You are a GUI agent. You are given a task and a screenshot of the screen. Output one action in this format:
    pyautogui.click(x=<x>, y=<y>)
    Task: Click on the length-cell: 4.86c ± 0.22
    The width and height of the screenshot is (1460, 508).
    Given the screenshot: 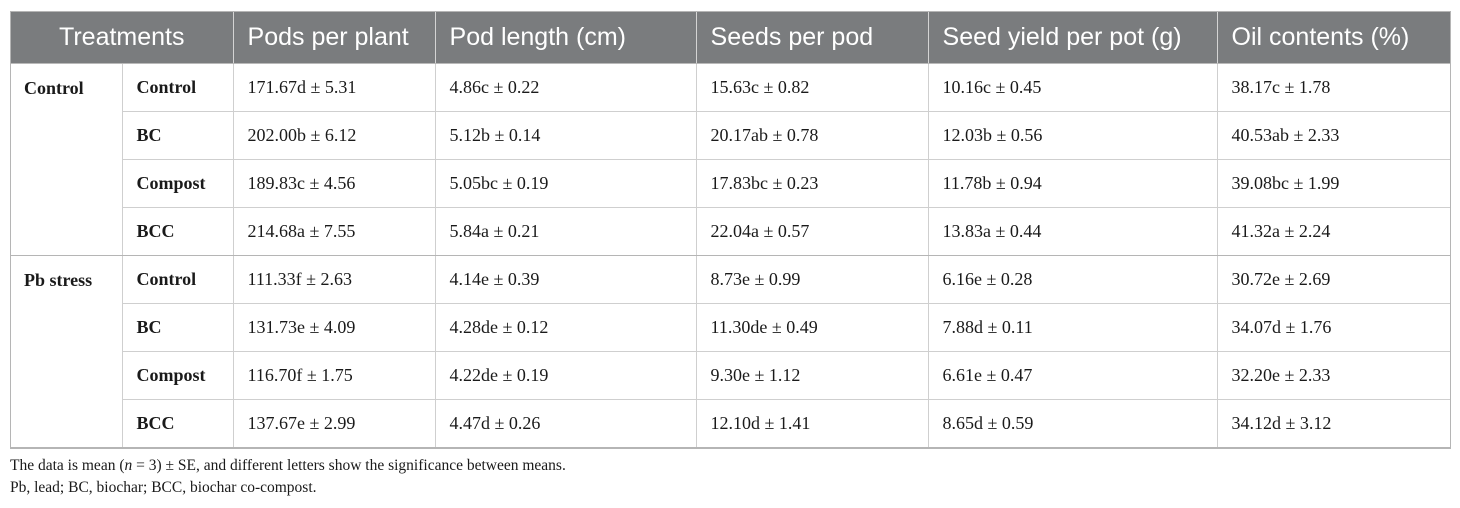 What is the action you would take?
    pyautogui.click(x=566, y=87)
    